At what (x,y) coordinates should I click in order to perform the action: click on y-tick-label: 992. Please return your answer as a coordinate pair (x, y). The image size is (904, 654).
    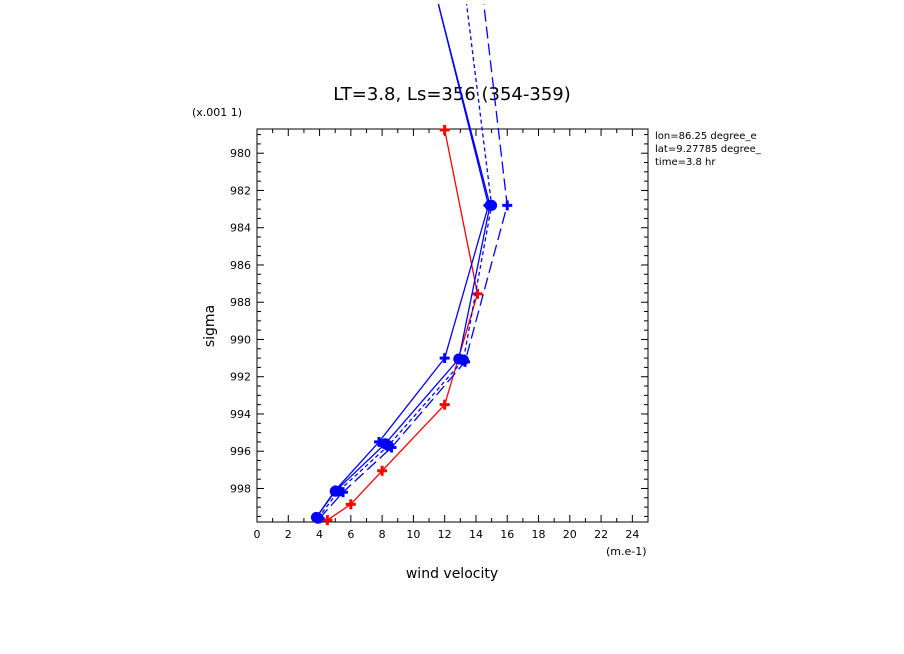
    Looking at the image, I should click on (240, 377).